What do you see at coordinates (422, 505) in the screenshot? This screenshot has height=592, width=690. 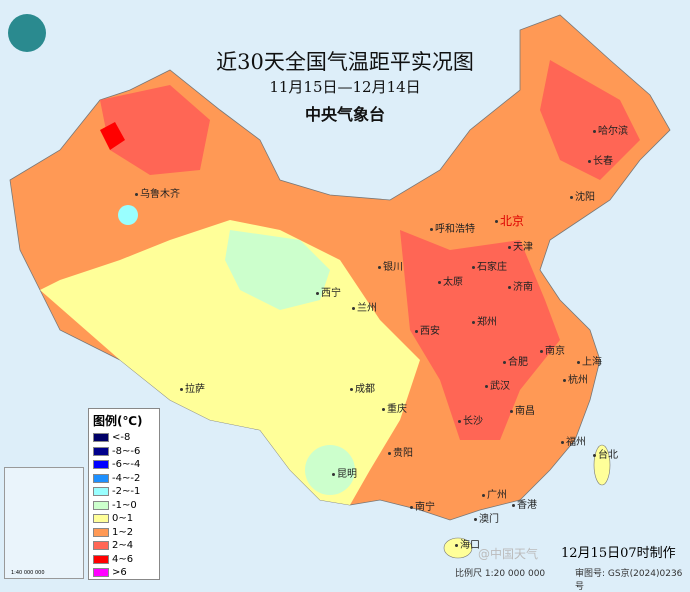 I see `city-label: 南宁` at bounding box center [422, 505].